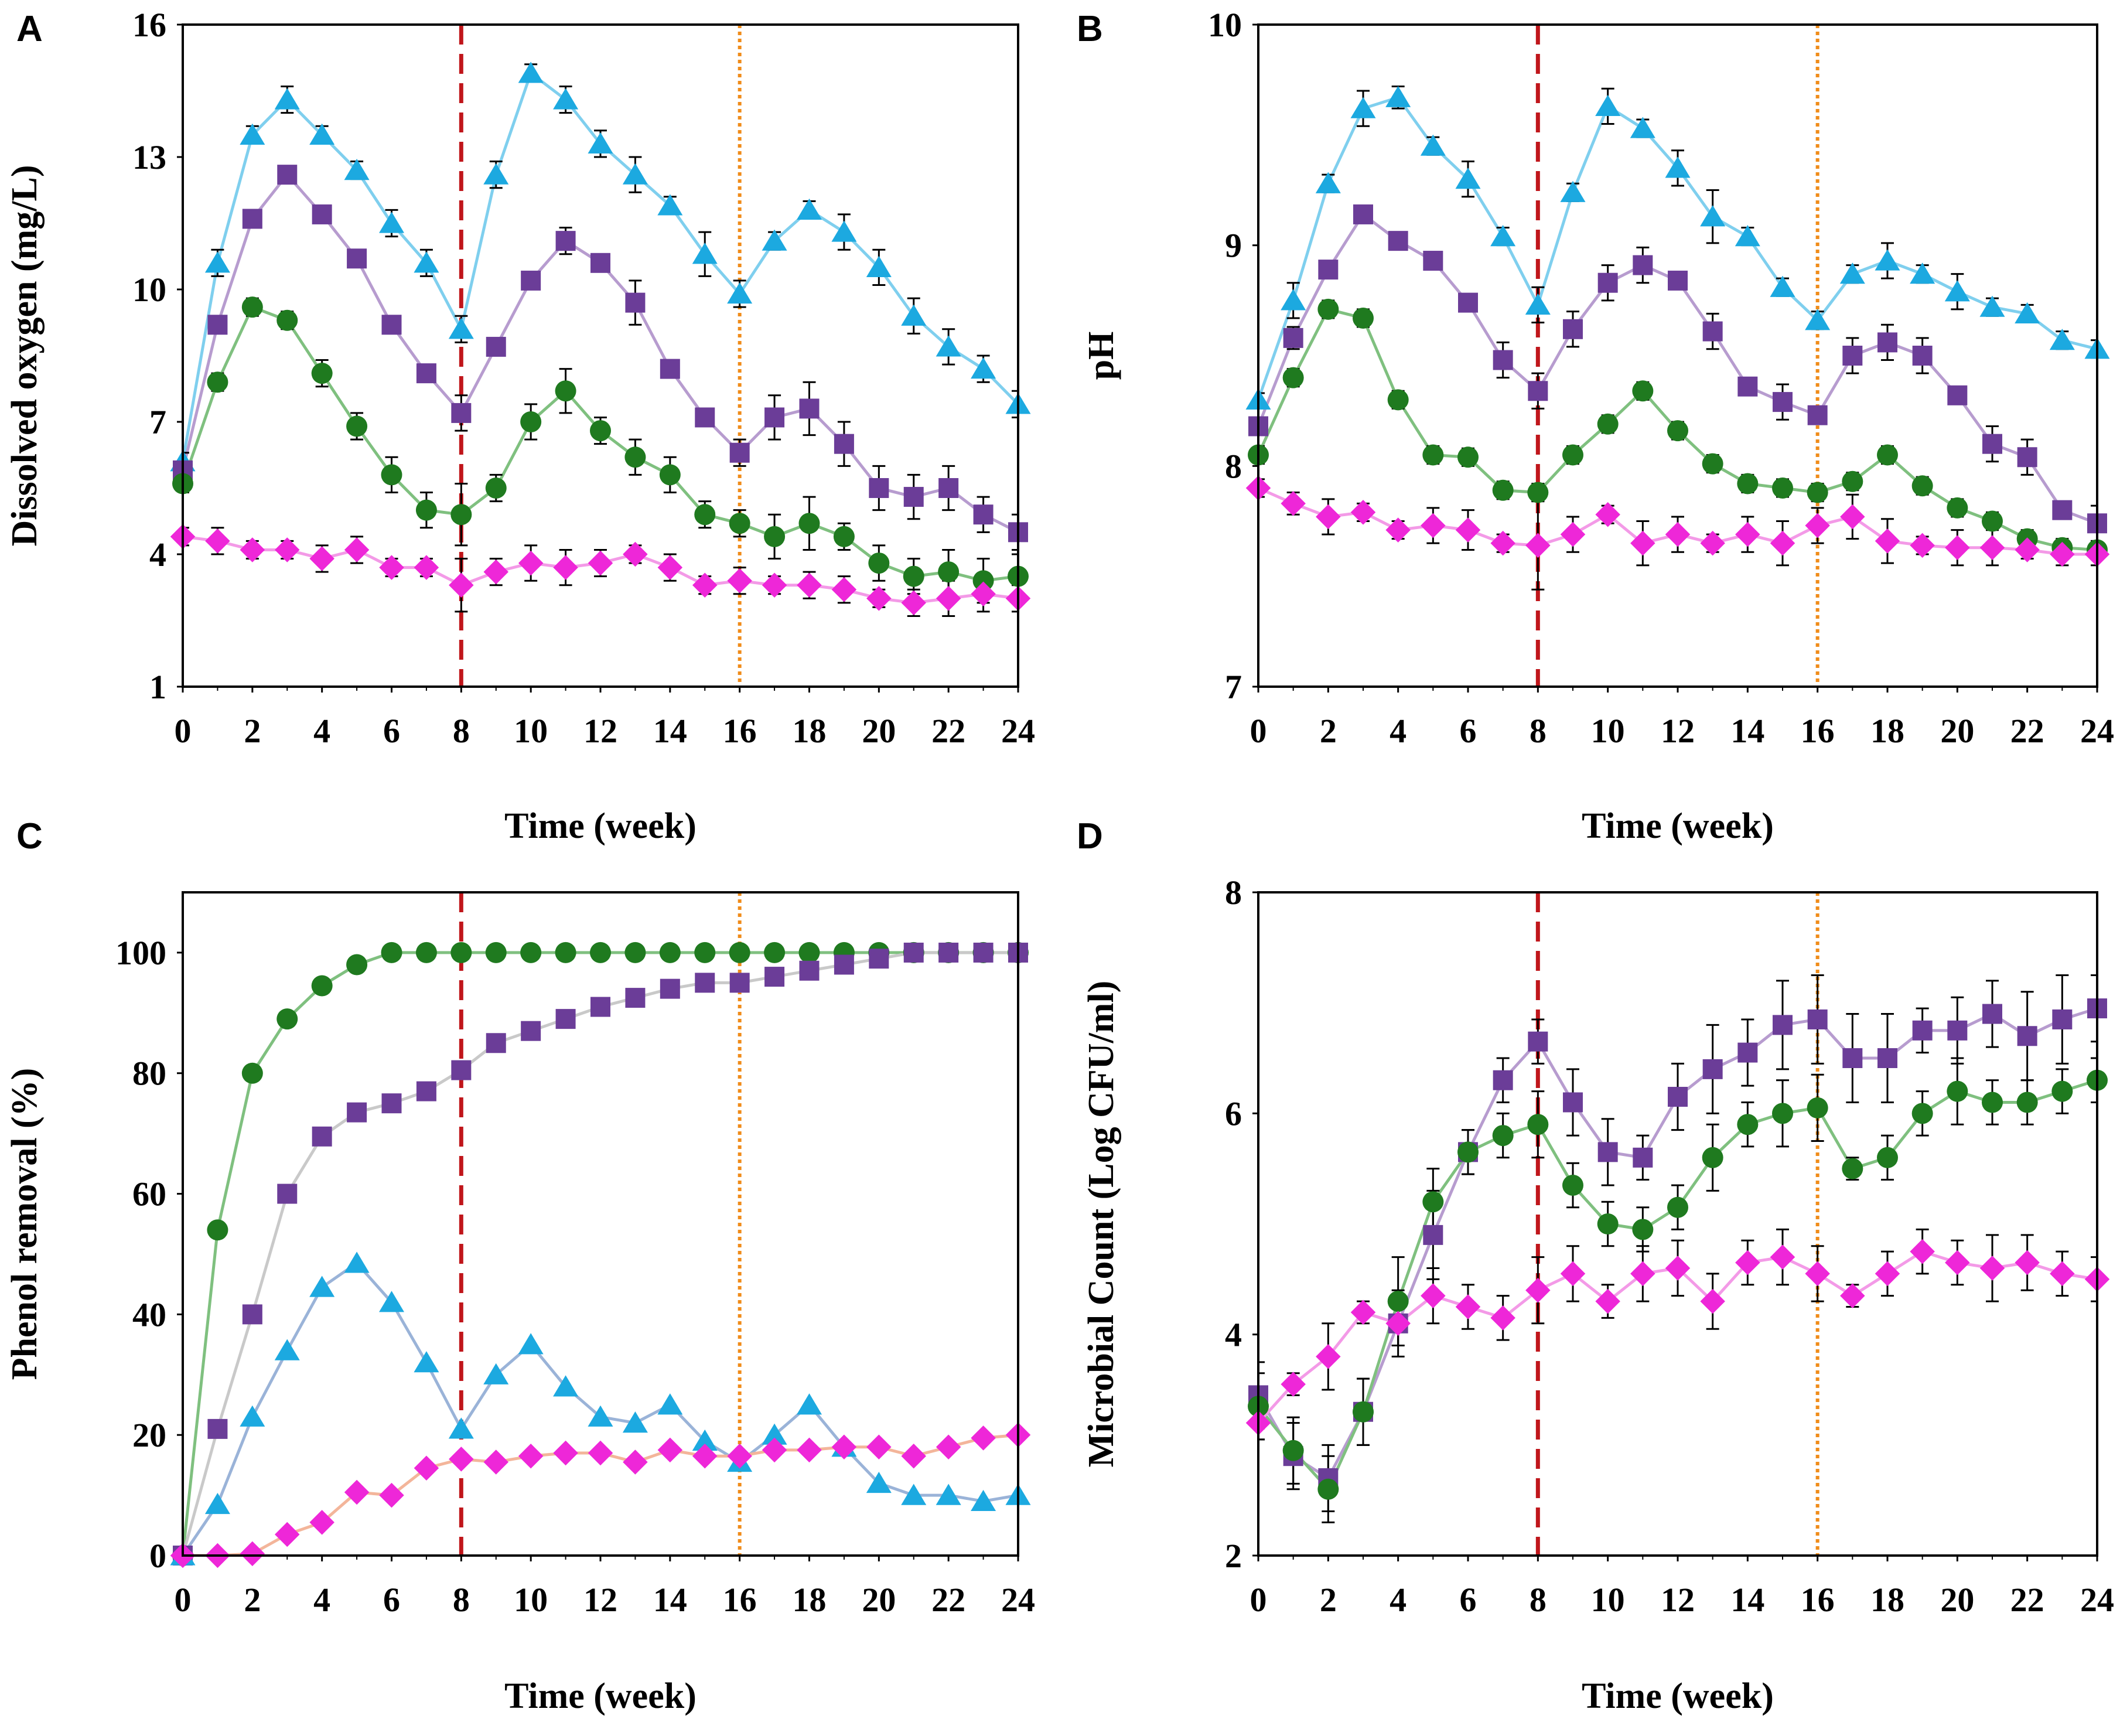  Describe the element at coordinates (600, 826) in the screenshot. I see `x-axis-title-a: Time (week)` at that location.